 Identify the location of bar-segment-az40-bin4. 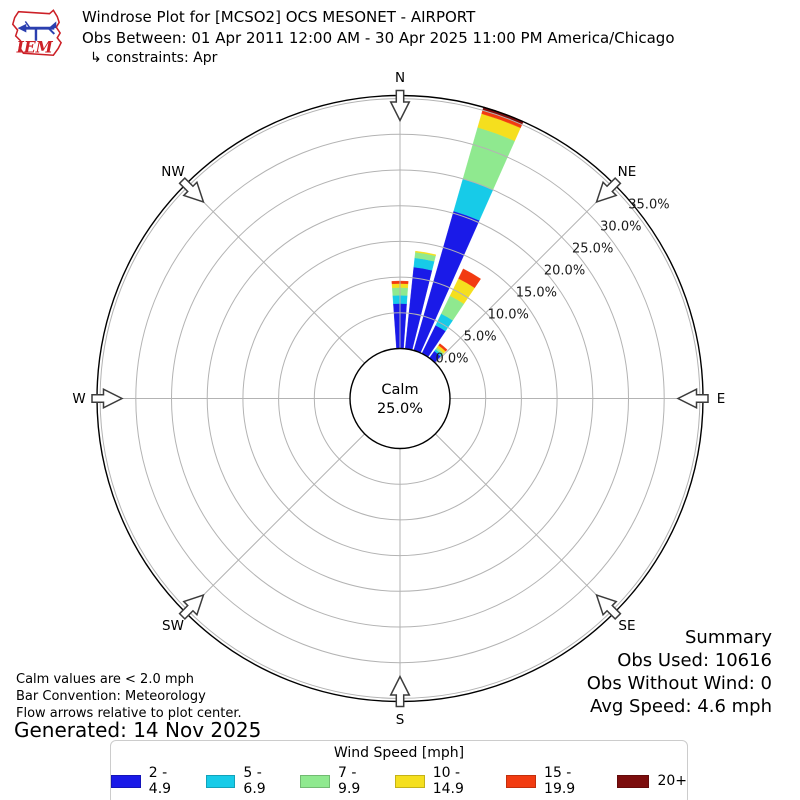
(443, 347).